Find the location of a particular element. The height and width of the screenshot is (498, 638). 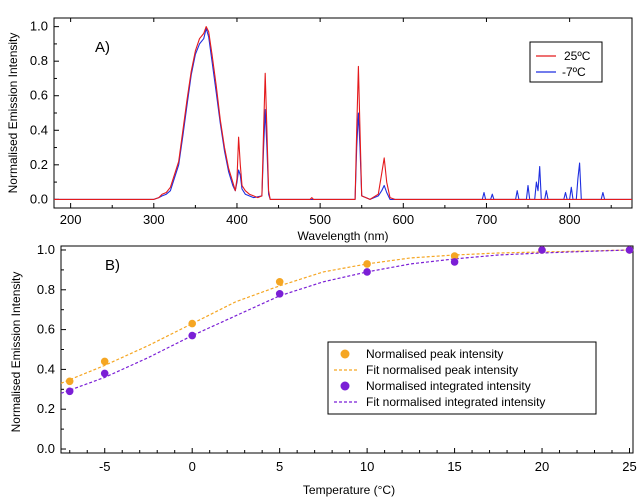

legend-label-integrated-points: Normalised integrated intensity is located at coordinates (448, 386).